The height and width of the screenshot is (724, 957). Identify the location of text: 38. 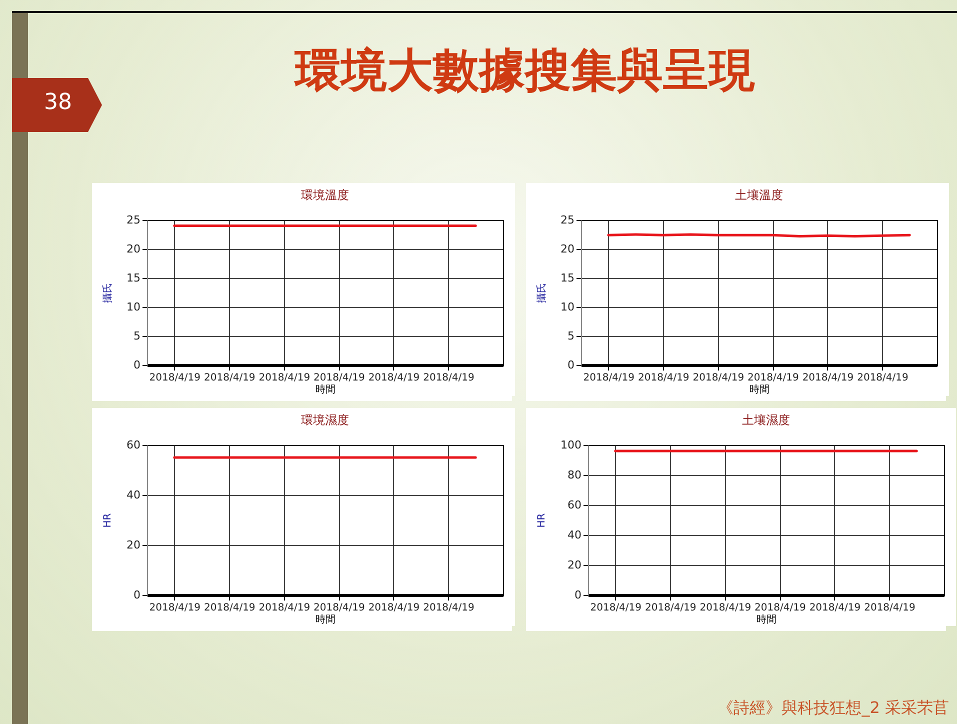
(58, 102).